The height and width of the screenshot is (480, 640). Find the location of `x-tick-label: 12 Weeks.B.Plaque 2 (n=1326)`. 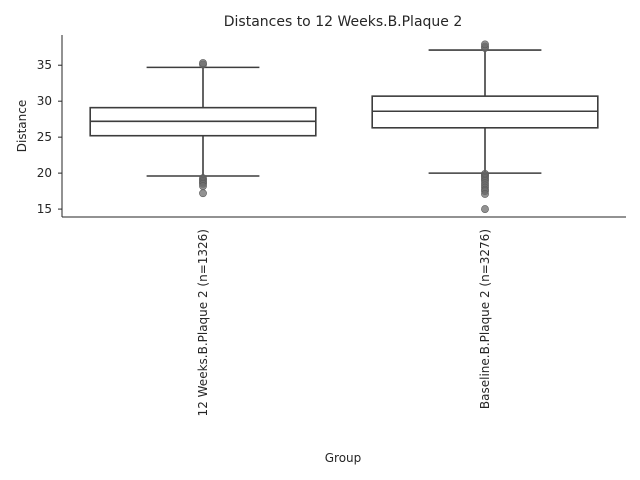

x-tick-label: 12 Weeks.B.Plaque 2 (n=1326) is located at coordinates (203, 322).